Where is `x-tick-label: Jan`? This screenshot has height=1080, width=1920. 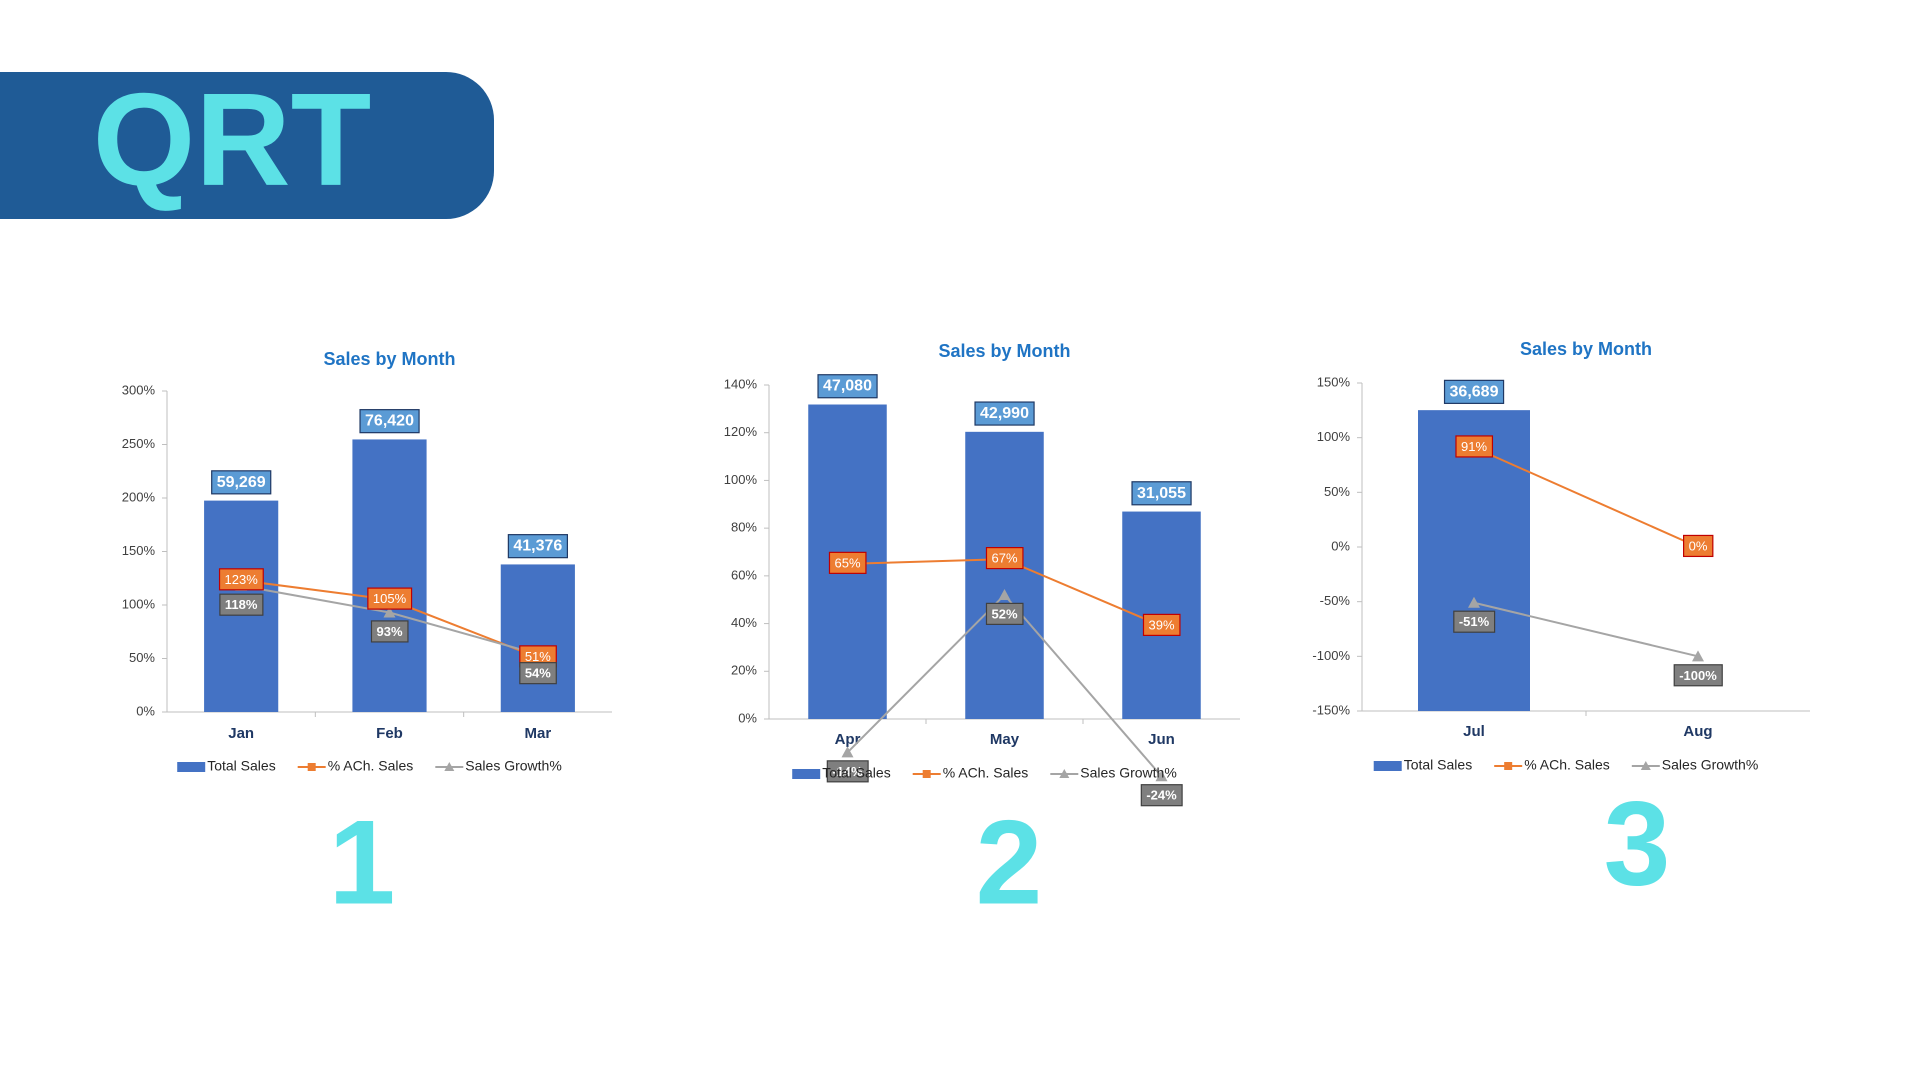 x-tick-label: Jan is located at coordinates (241, 733).